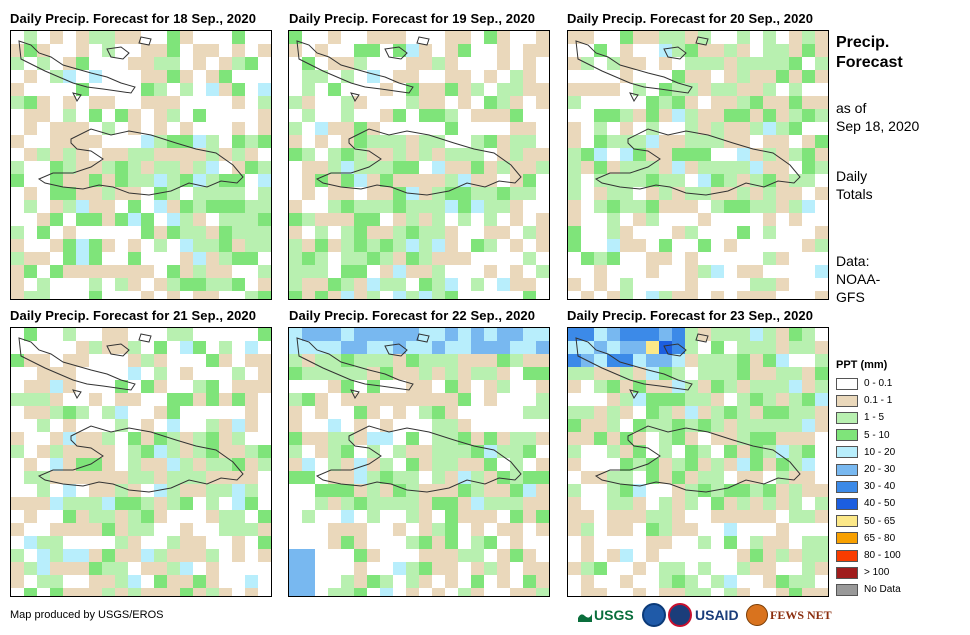 The image size is (970, 635). What do you see at coordinates (865, 503) in the screenshot?
I see `legend-item: 40 - 50` at bounding box center [865, 503].